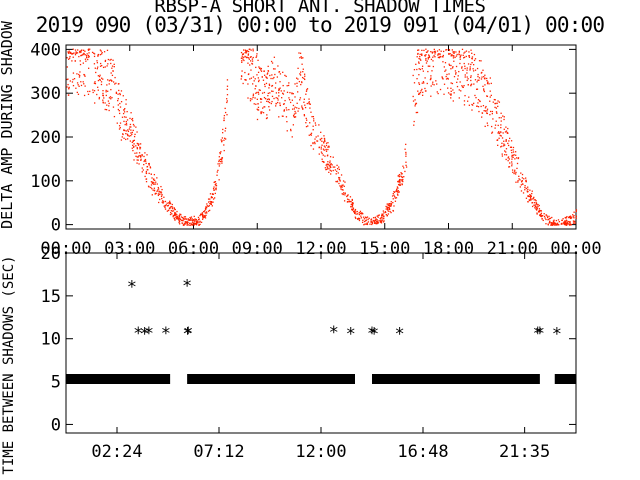 Image resolution: width=640 pixels, height=480 pixels. I want to click on top-x-tick-label: 06:00, so click(193, 249).